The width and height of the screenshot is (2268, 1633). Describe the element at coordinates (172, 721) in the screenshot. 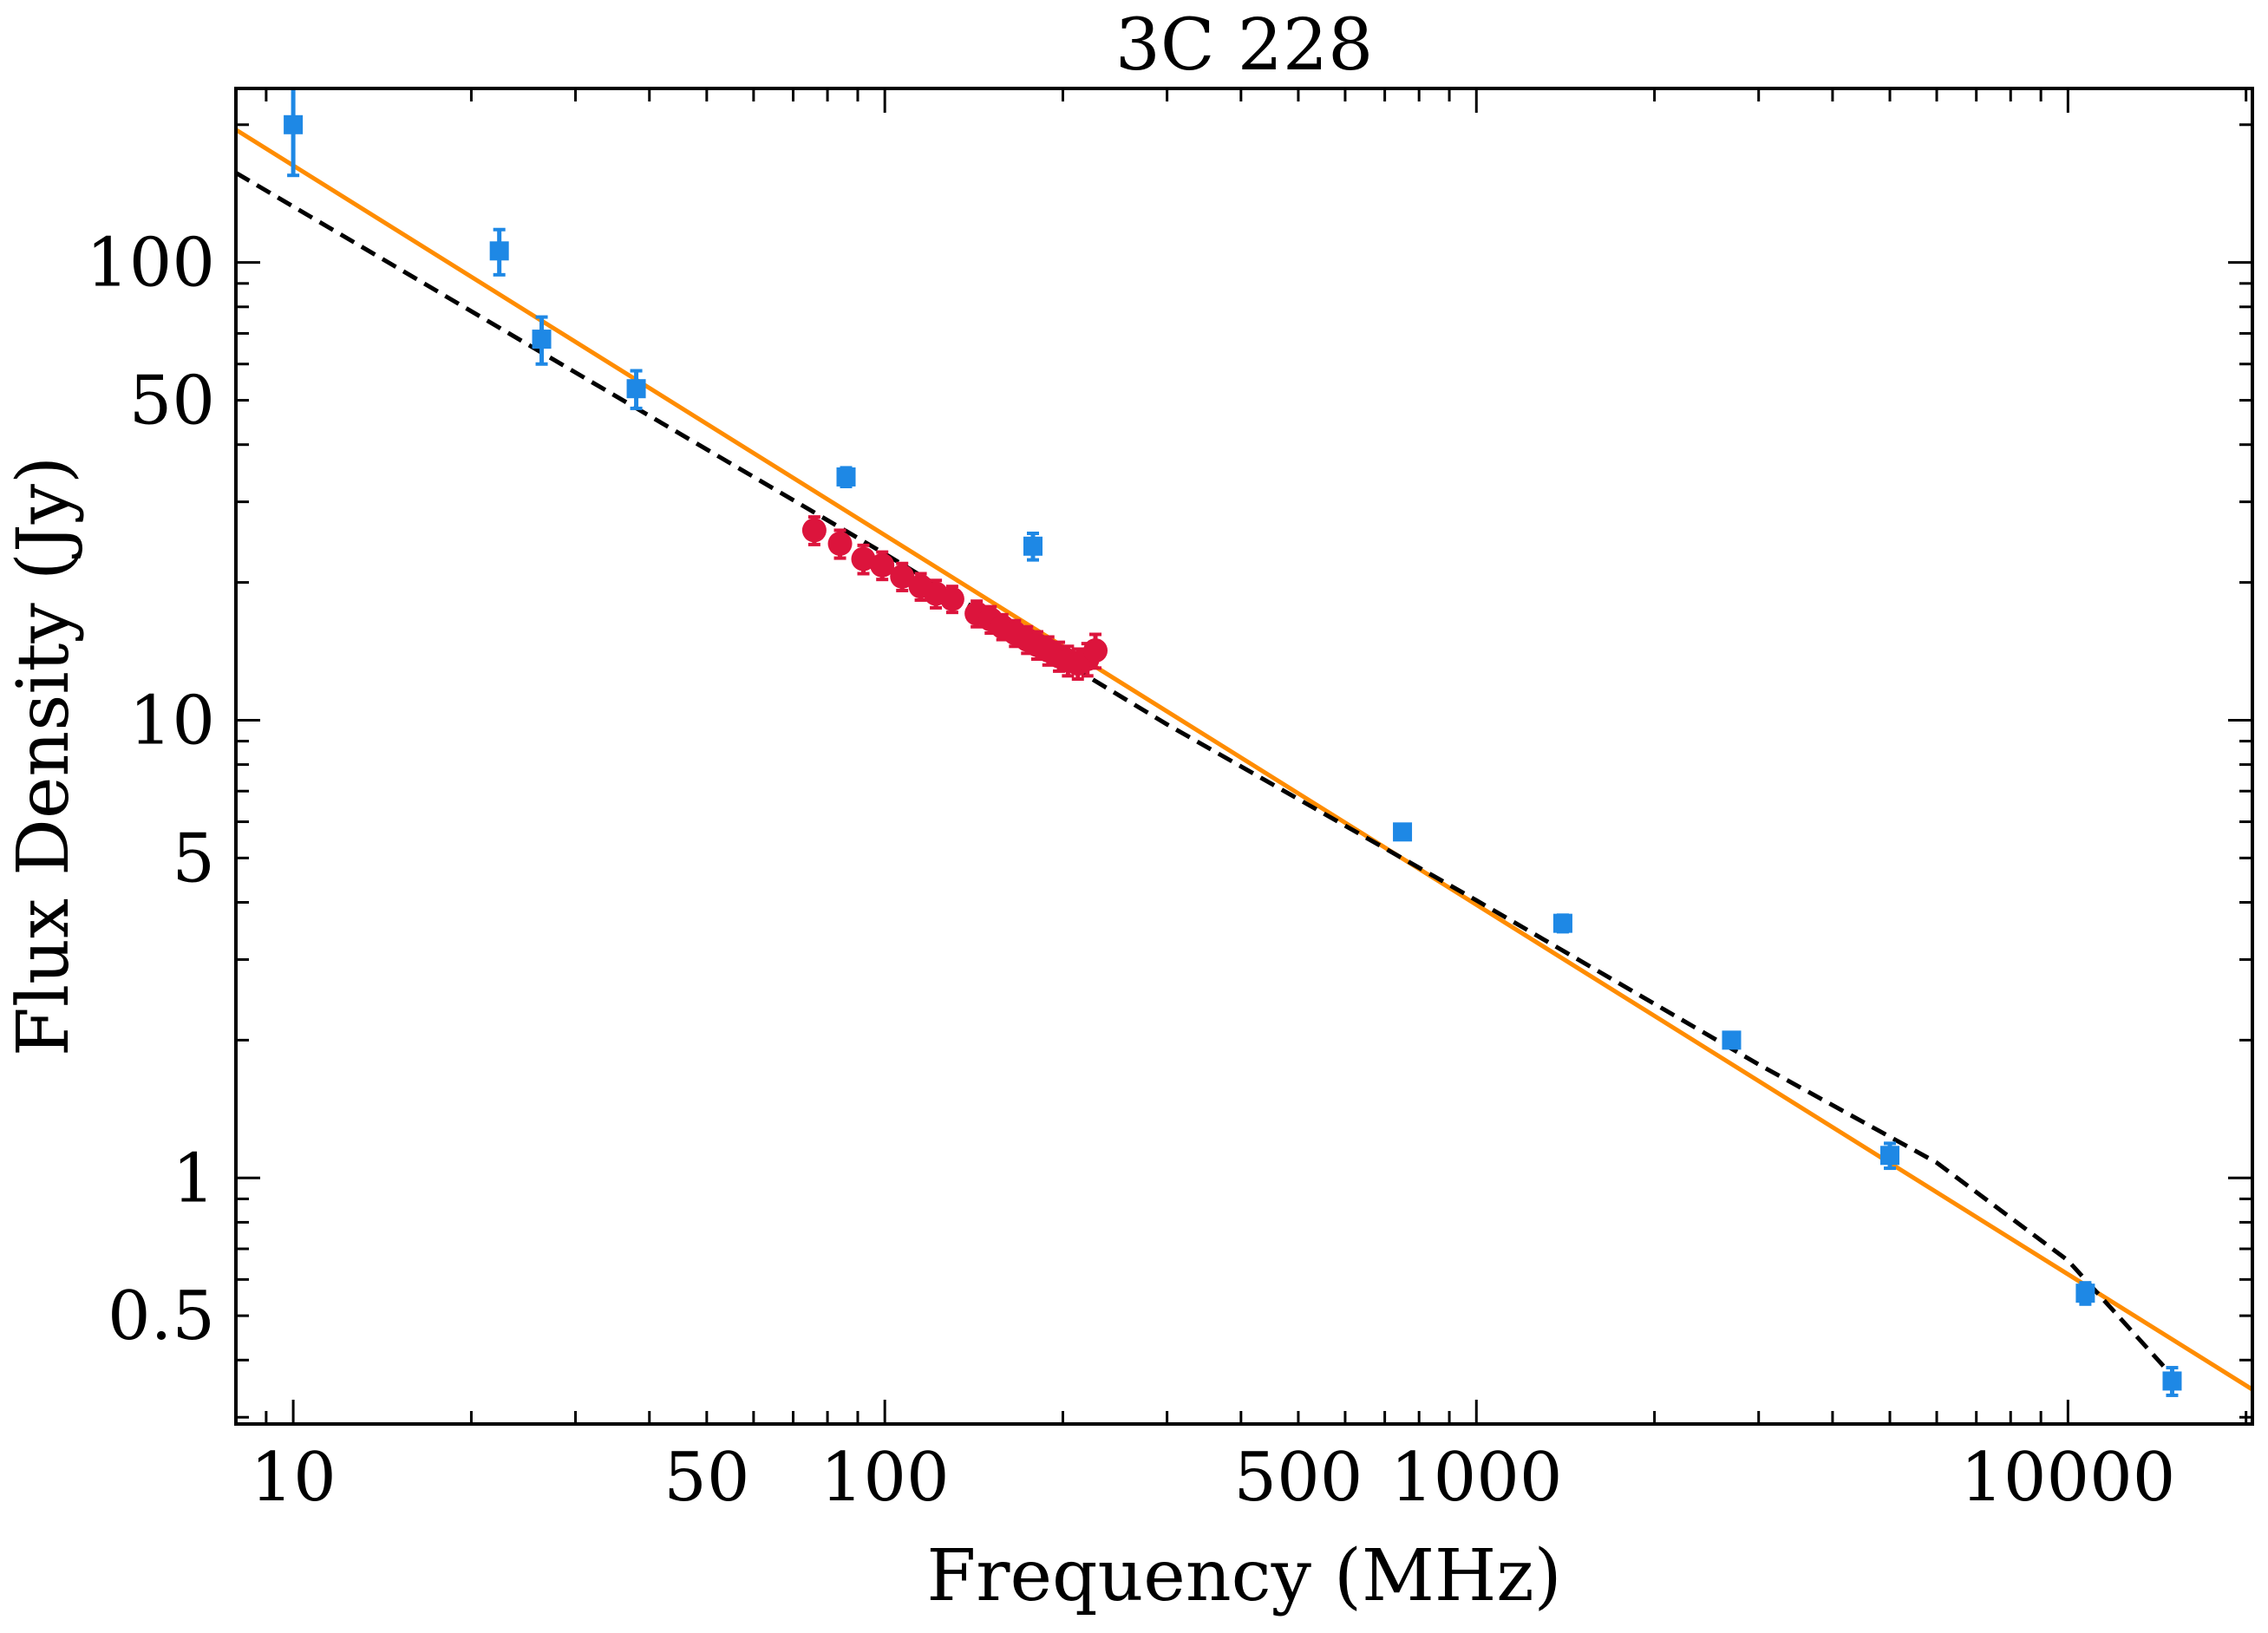

I see `y-tick-label: 10` at that location.